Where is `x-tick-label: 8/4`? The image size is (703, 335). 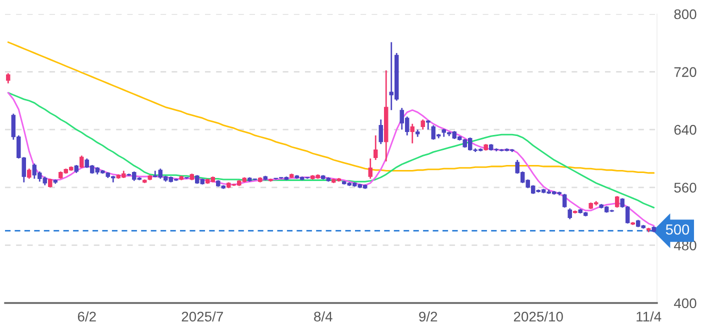 x-tick-label: 8/4 is located at coordinates (323, 316).